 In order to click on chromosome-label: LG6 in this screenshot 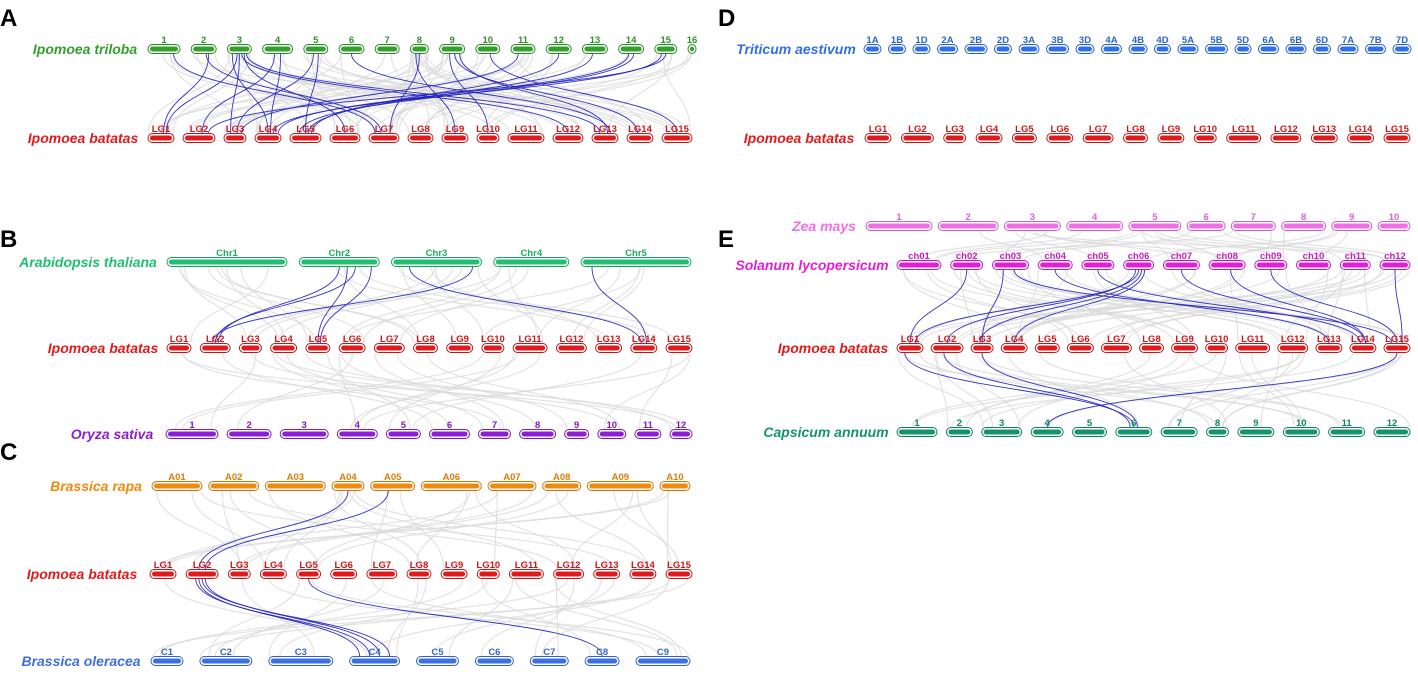, I will do `click(1080, 339)`.